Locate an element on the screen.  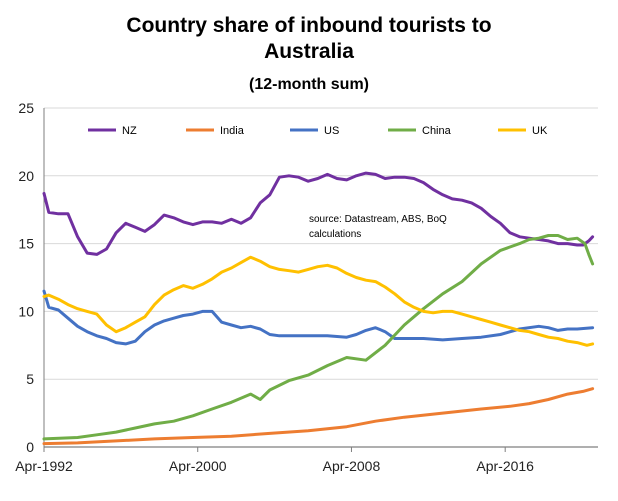
series-line-us is located at coordinates (318, 317).